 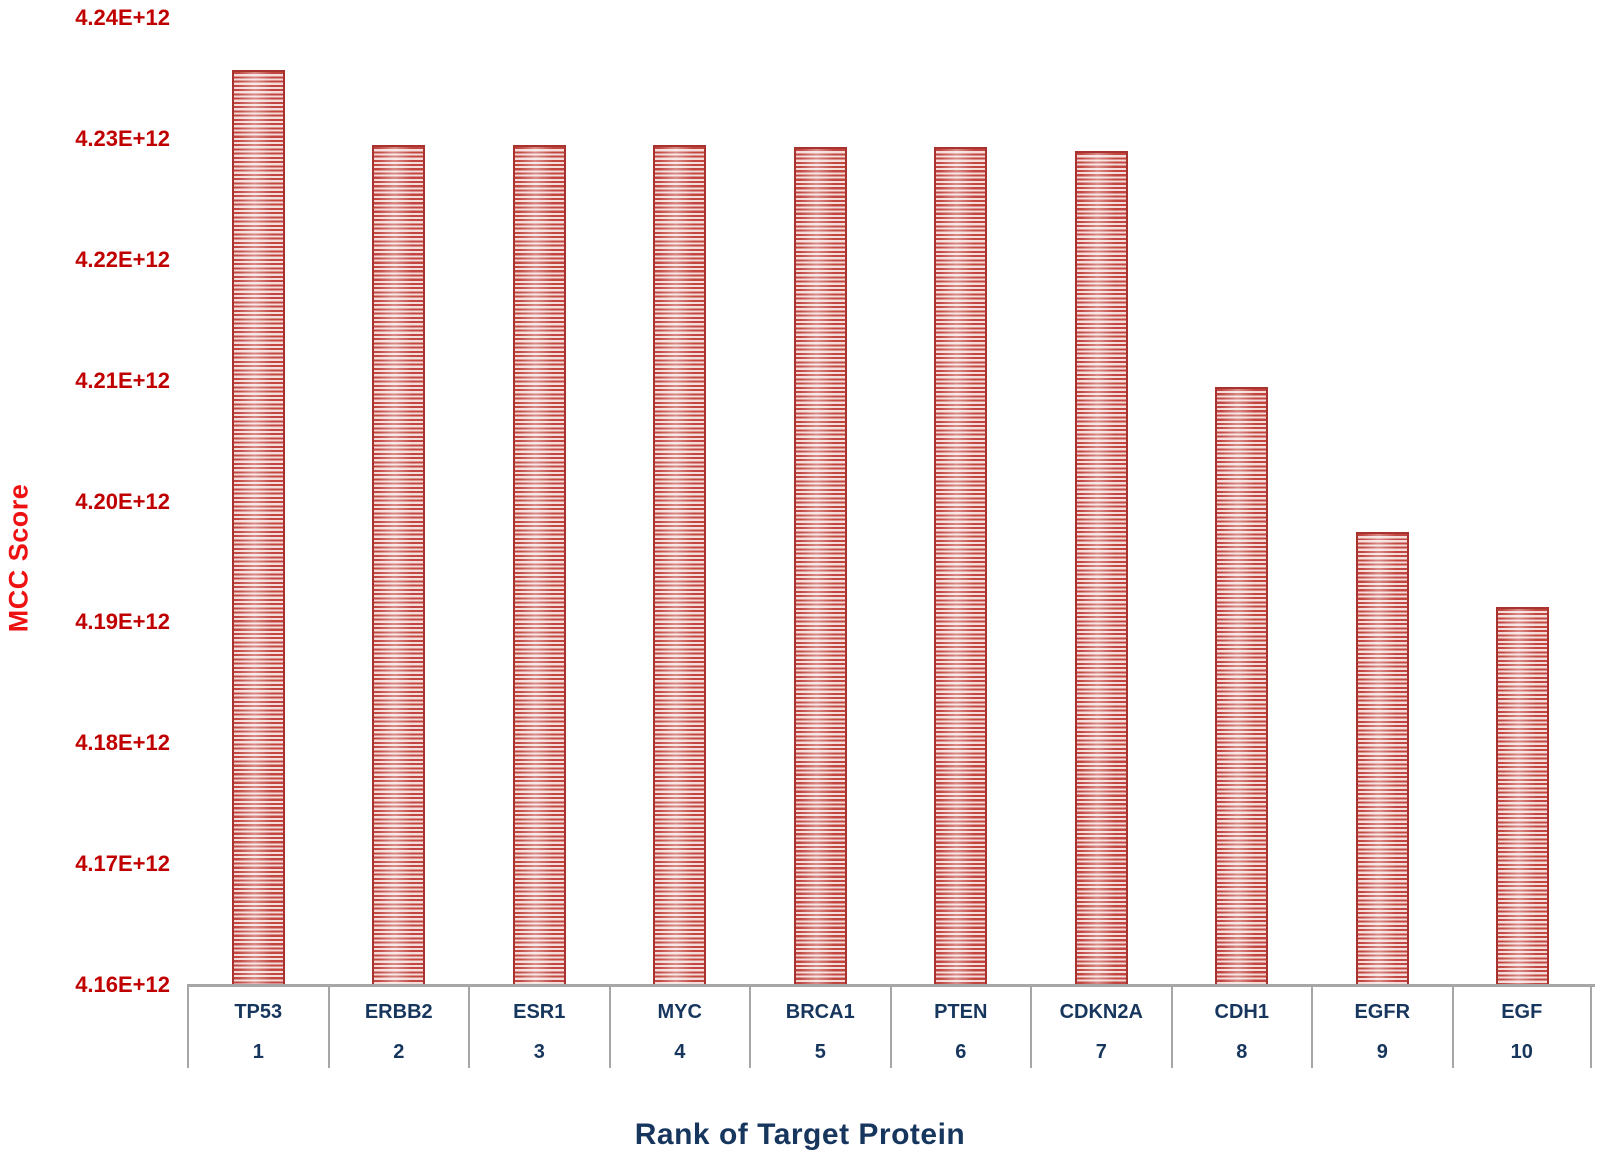 What do you see at coordinates (122, 380) in the screenshot?
I see `y-tick-label: 4.21E+12` at bounding box center [122, 380].